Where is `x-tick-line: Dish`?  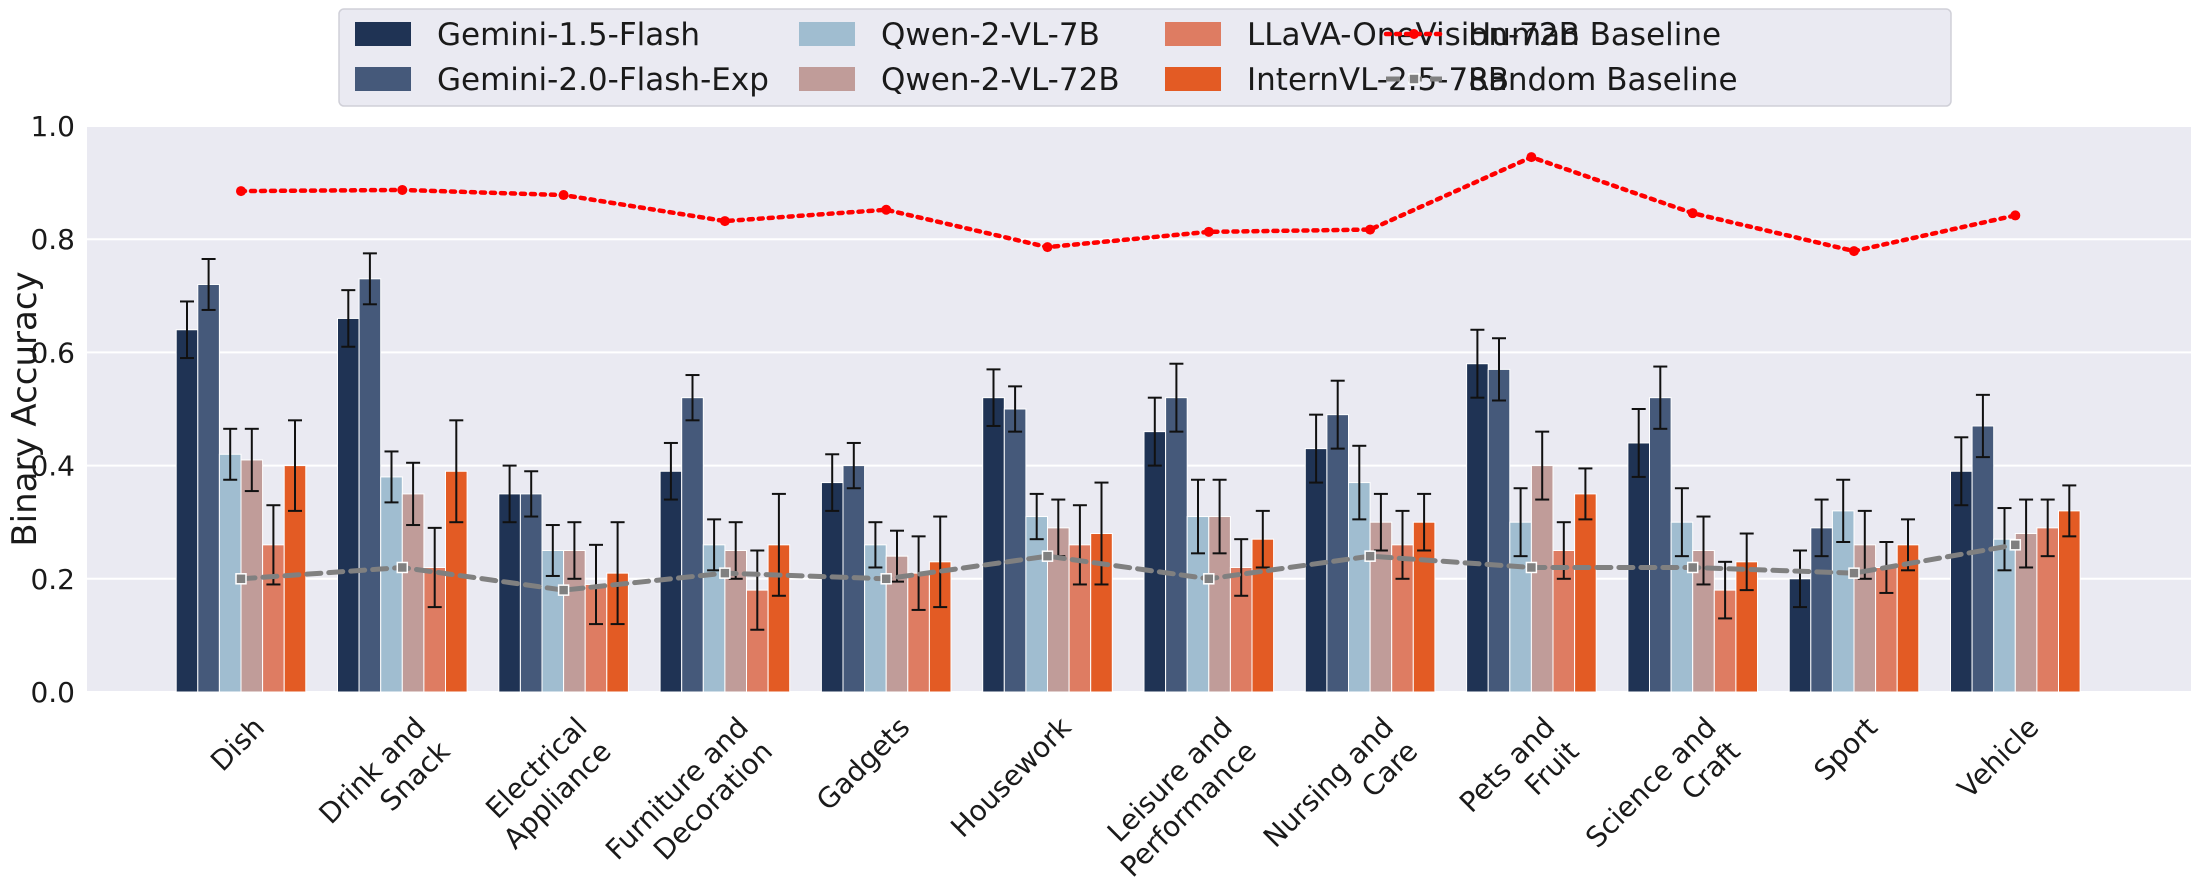
x-tick-line: Dish is located at coordinates (237, 744).